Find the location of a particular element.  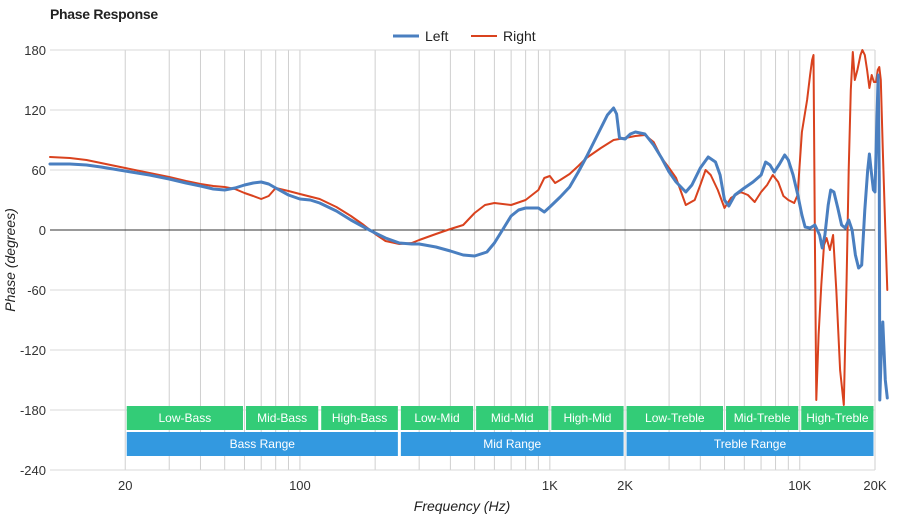

band-label: Mid-Bass is located at coordinates (282, 418).